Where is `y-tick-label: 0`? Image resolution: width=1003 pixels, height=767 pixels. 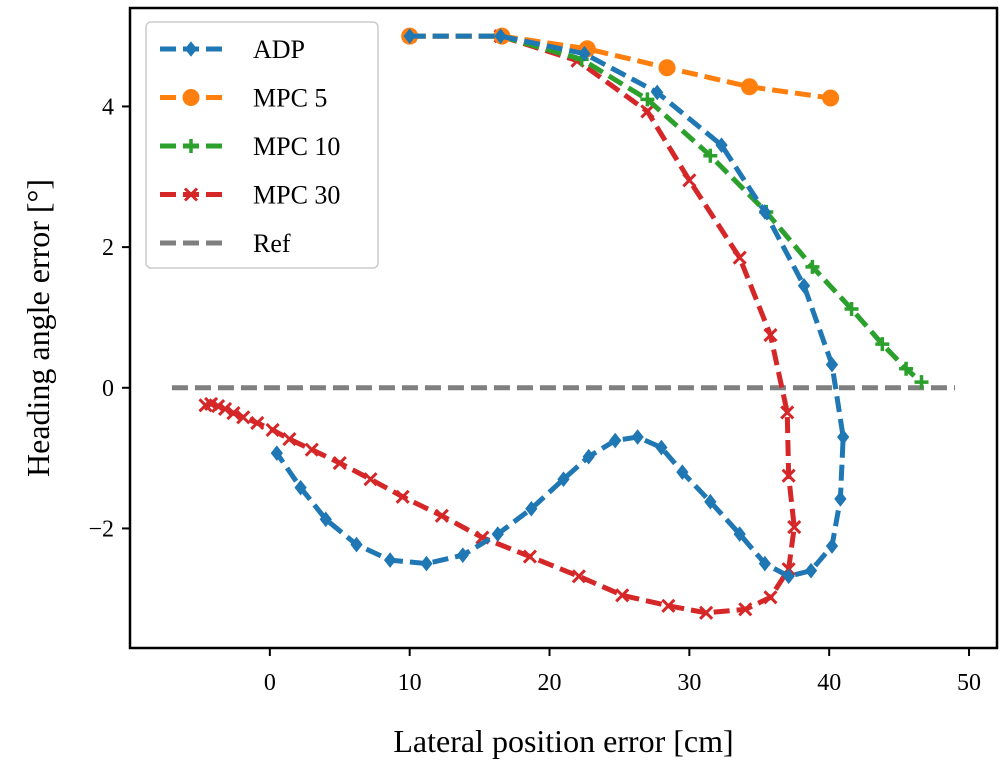
y-tick-label: 0 is located at coordinates (108, 389).